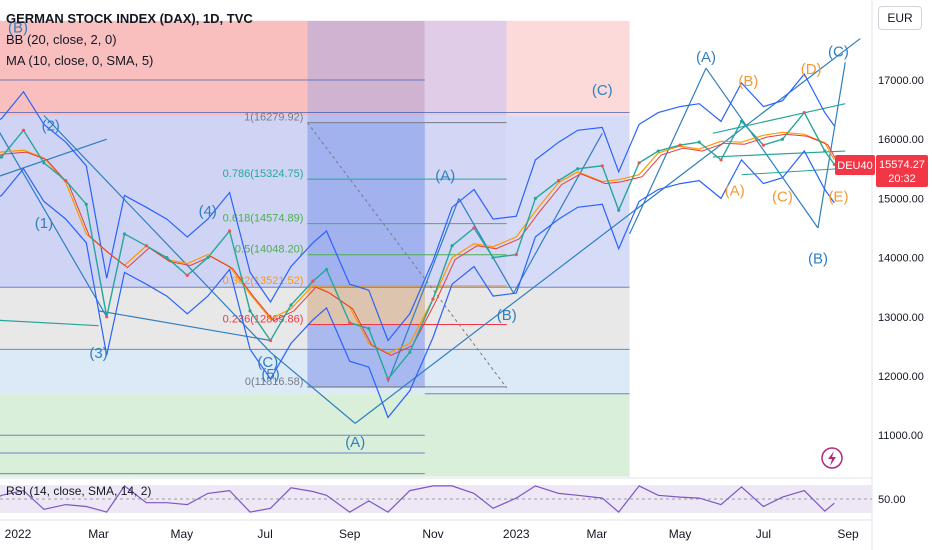 Image resolution: width=932 pixels, height=550 pixels. What do you see at coordinates (129, 18) in the screenshot?
I see `chart-title: GERMAN STOCK INDEX (DAX), 1D, TVC` at bounding box center [129, 18].